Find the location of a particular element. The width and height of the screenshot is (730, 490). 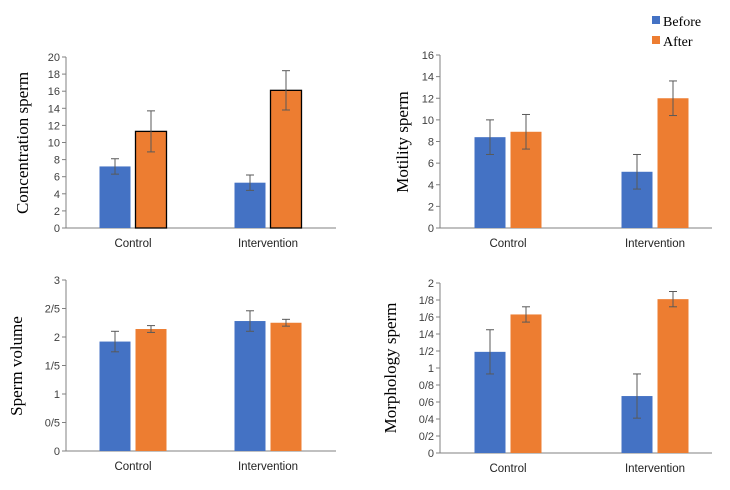

y-tick-label: 1/2 is located at coordinates (426, 352).